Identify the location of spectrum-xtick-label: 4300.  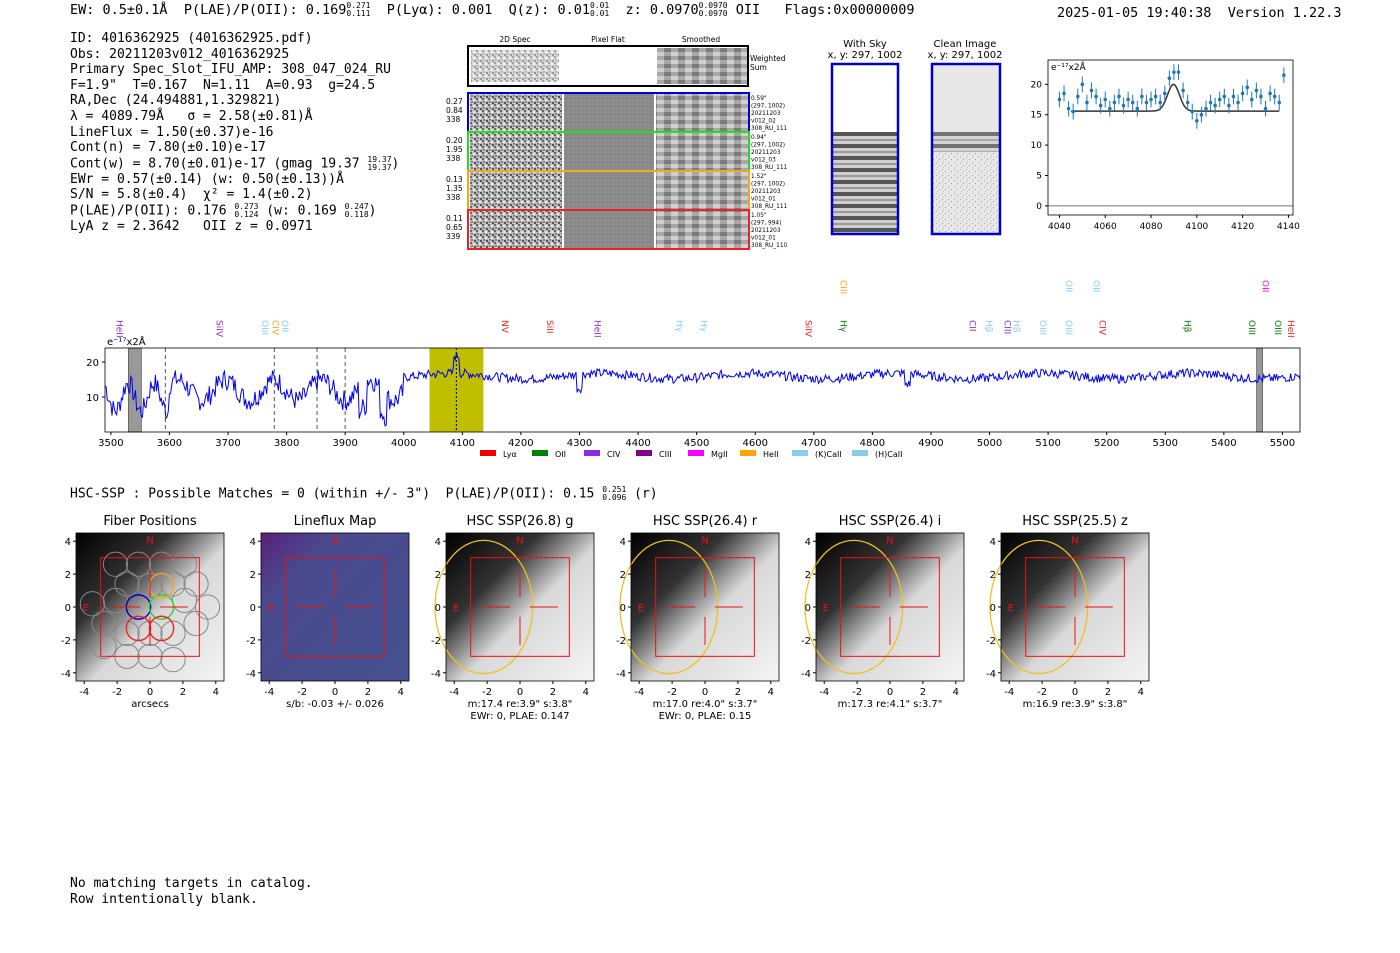
(579, 443).